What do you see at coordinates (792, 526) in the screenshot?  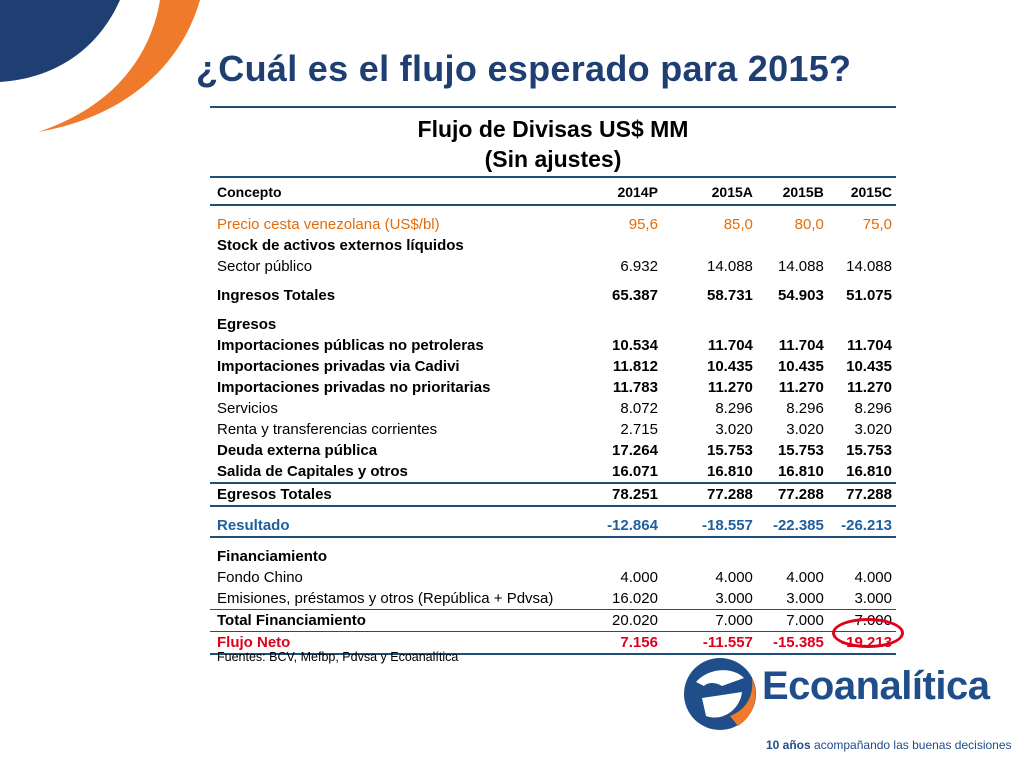 I see `cell-value: -22.385` at bounding box center [792, 526].